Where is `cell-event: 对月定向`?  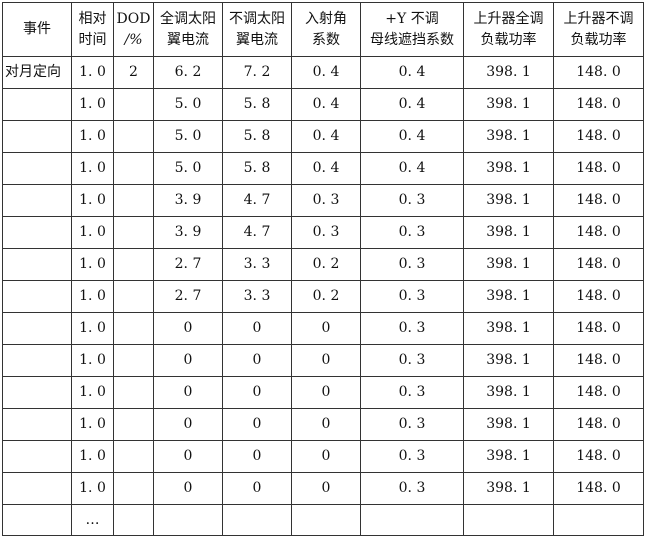
cell-event: 对月定向 is located at coordinates (37, 72).